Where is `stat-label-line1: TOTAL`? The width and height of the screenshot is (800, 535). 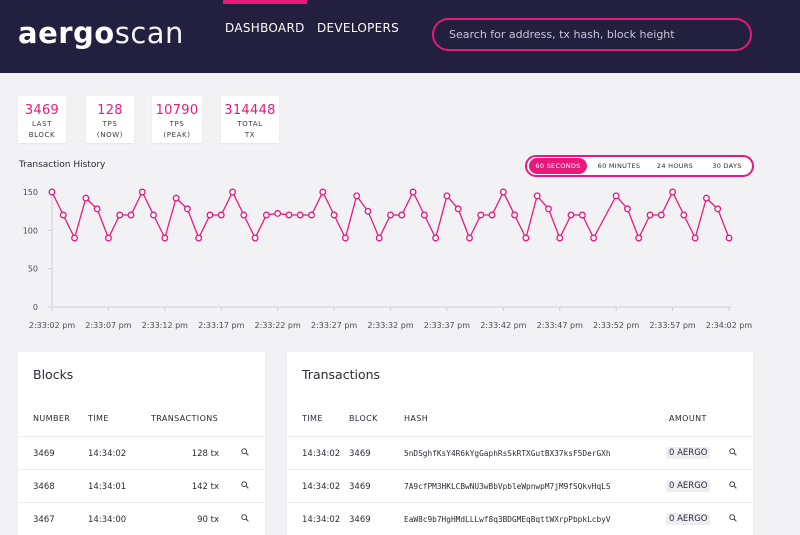 stat-label-line1: TOTAL is located at coordinates (250, 124).